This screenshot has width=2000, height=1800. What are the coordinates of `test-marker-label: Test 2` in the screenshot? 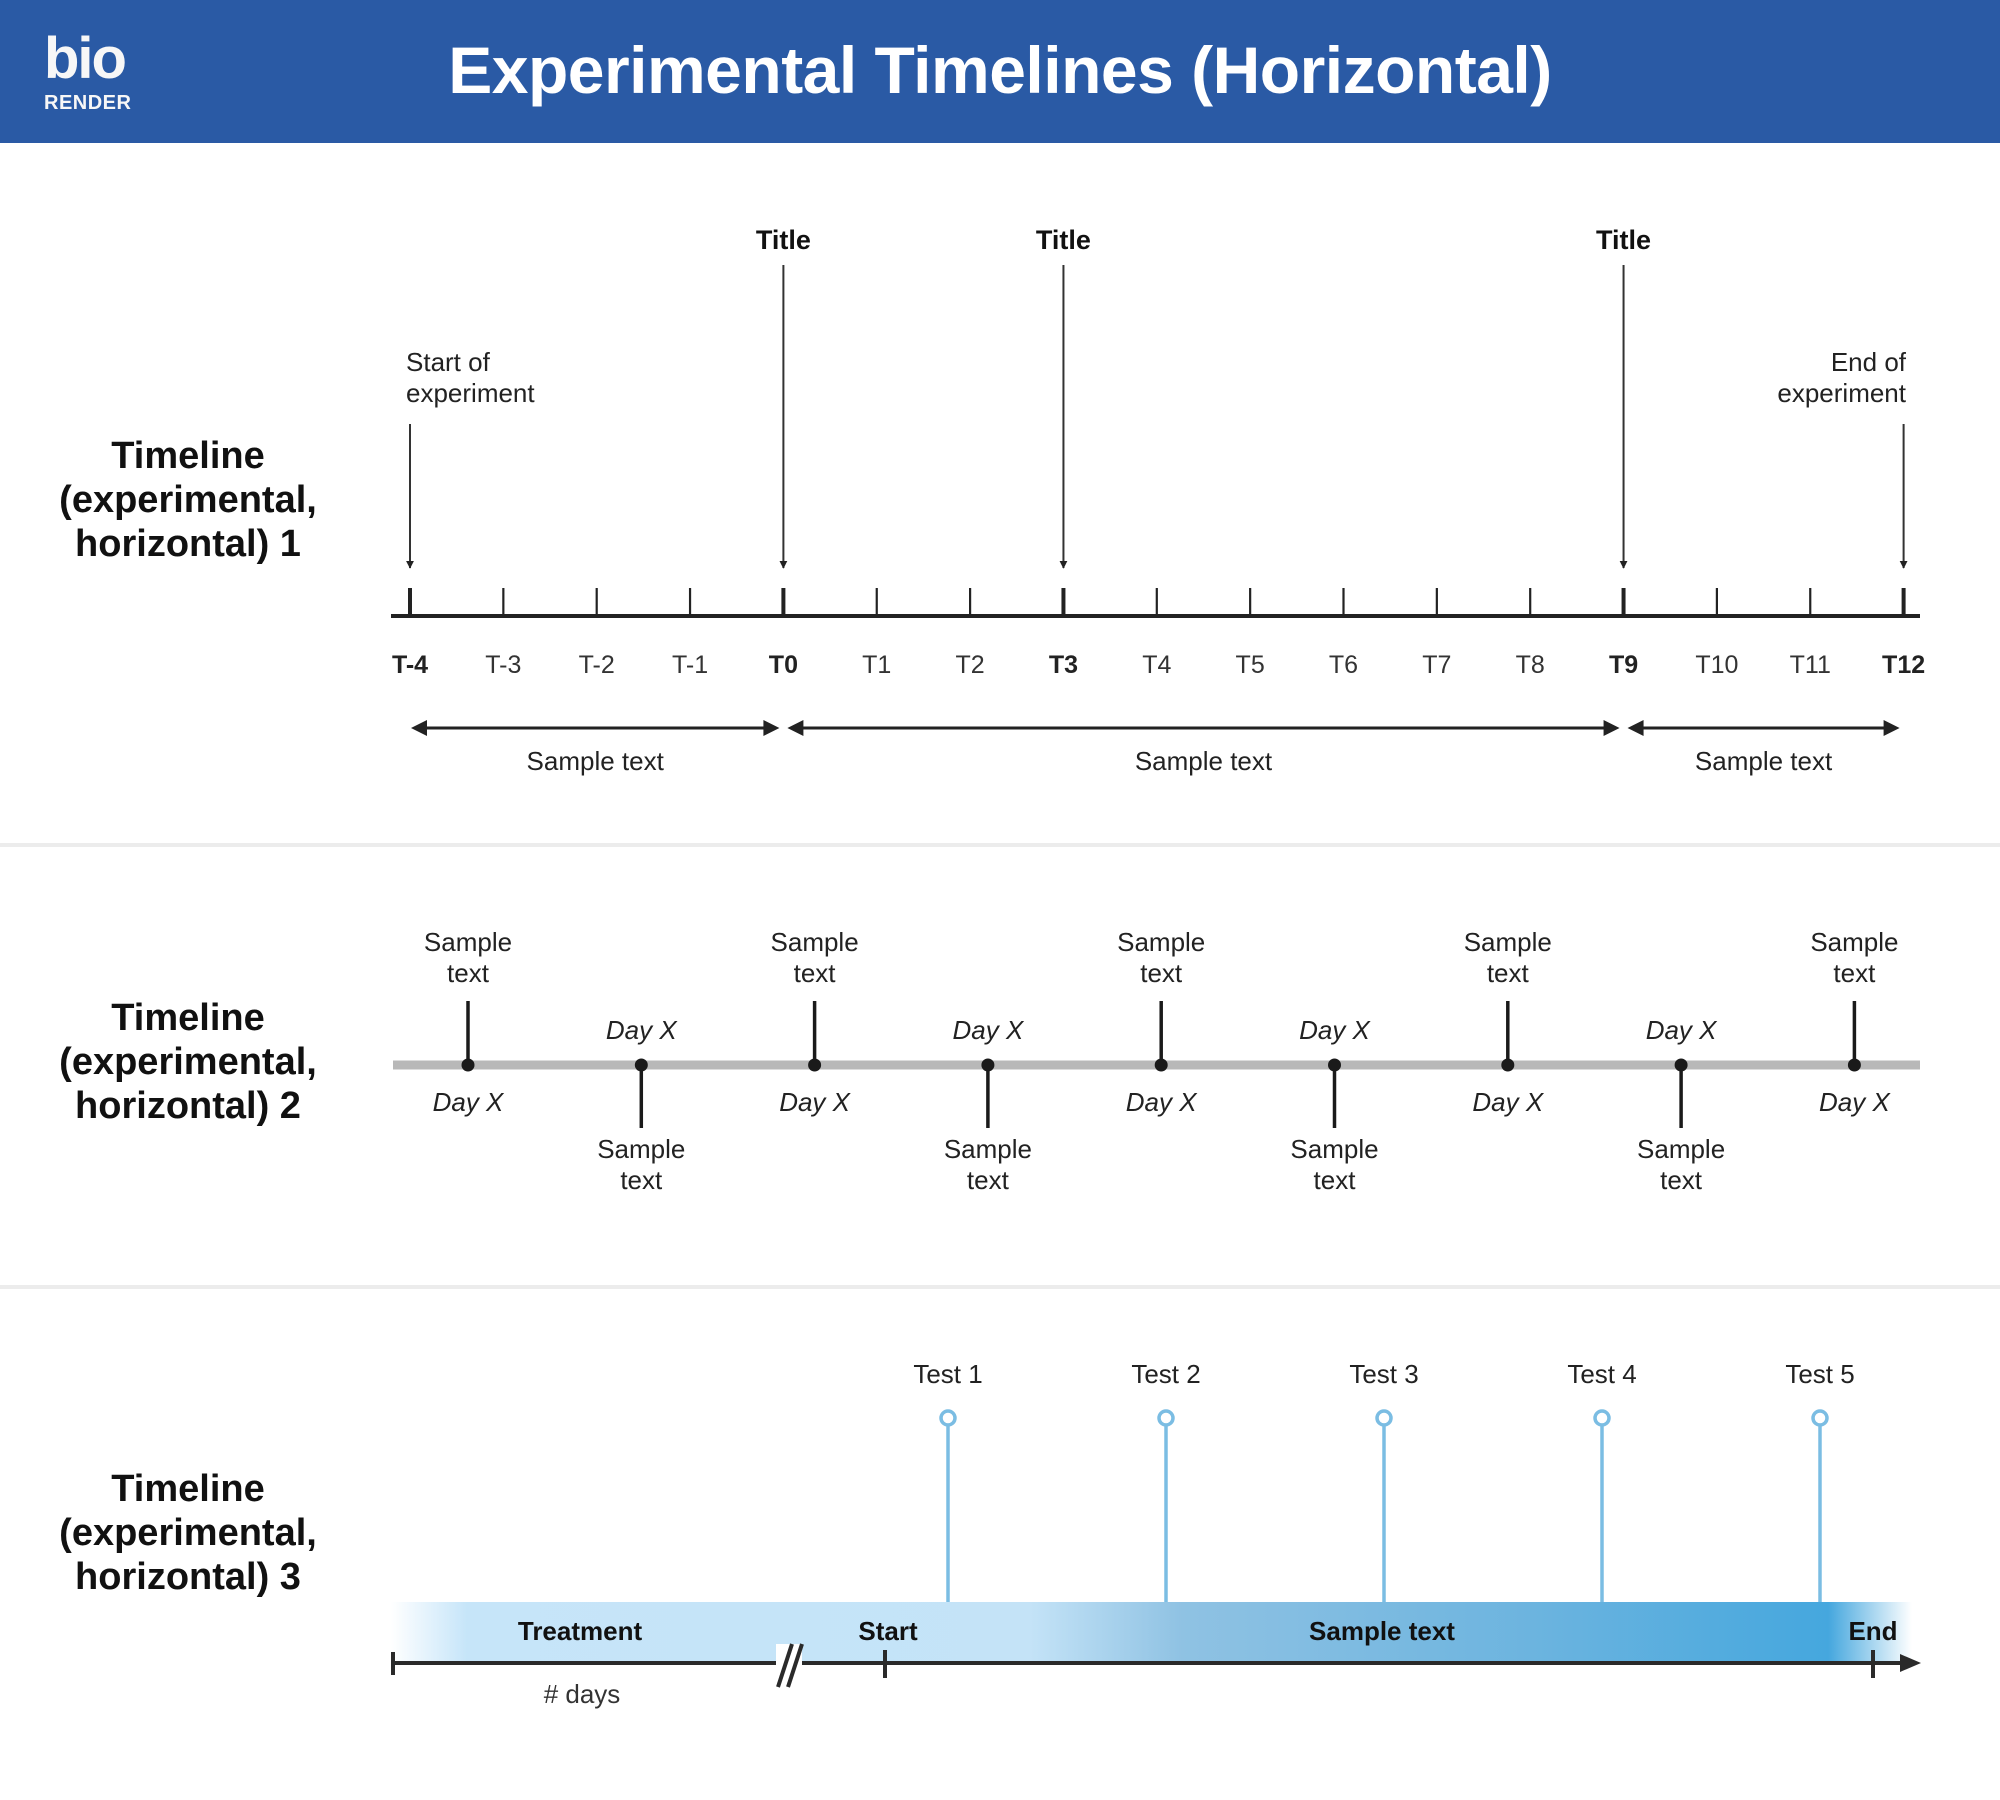 It's located at (1166, 1374).